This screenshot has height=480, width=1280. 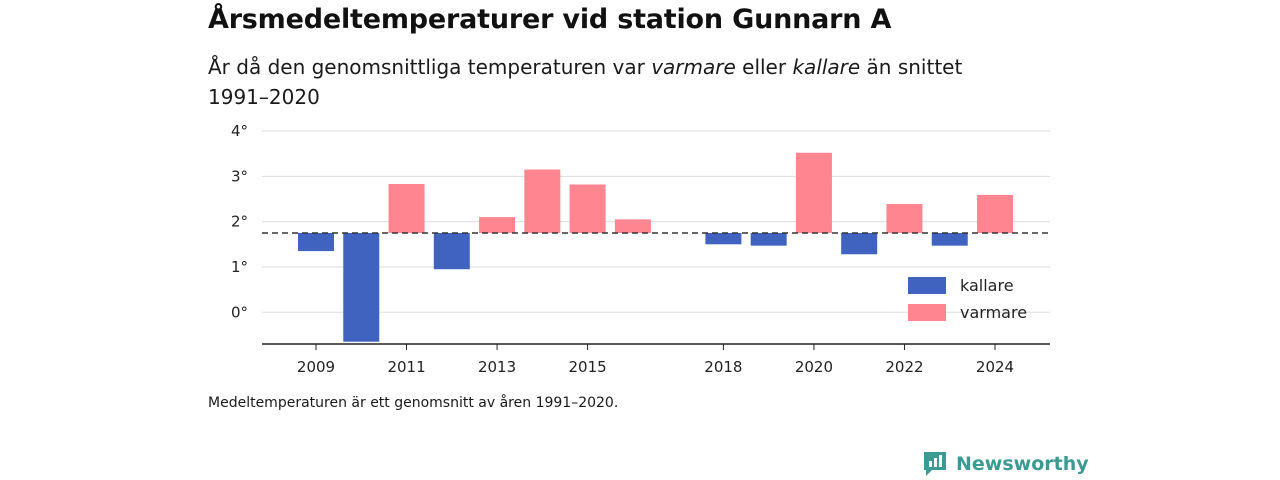 What do you see at coordinates (1022, 464) in the screenshot?
I see `brand-name: Newsworthy` at bounding box center [1022, 464].